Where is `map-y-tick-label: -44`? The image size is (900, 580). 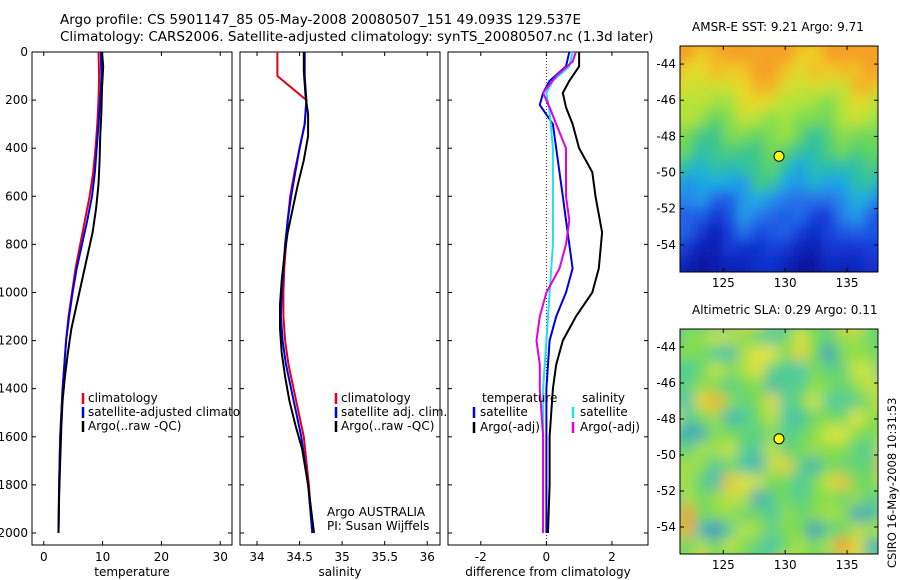 map-y-tick-label: -44 is located at coordinates (666, 64).